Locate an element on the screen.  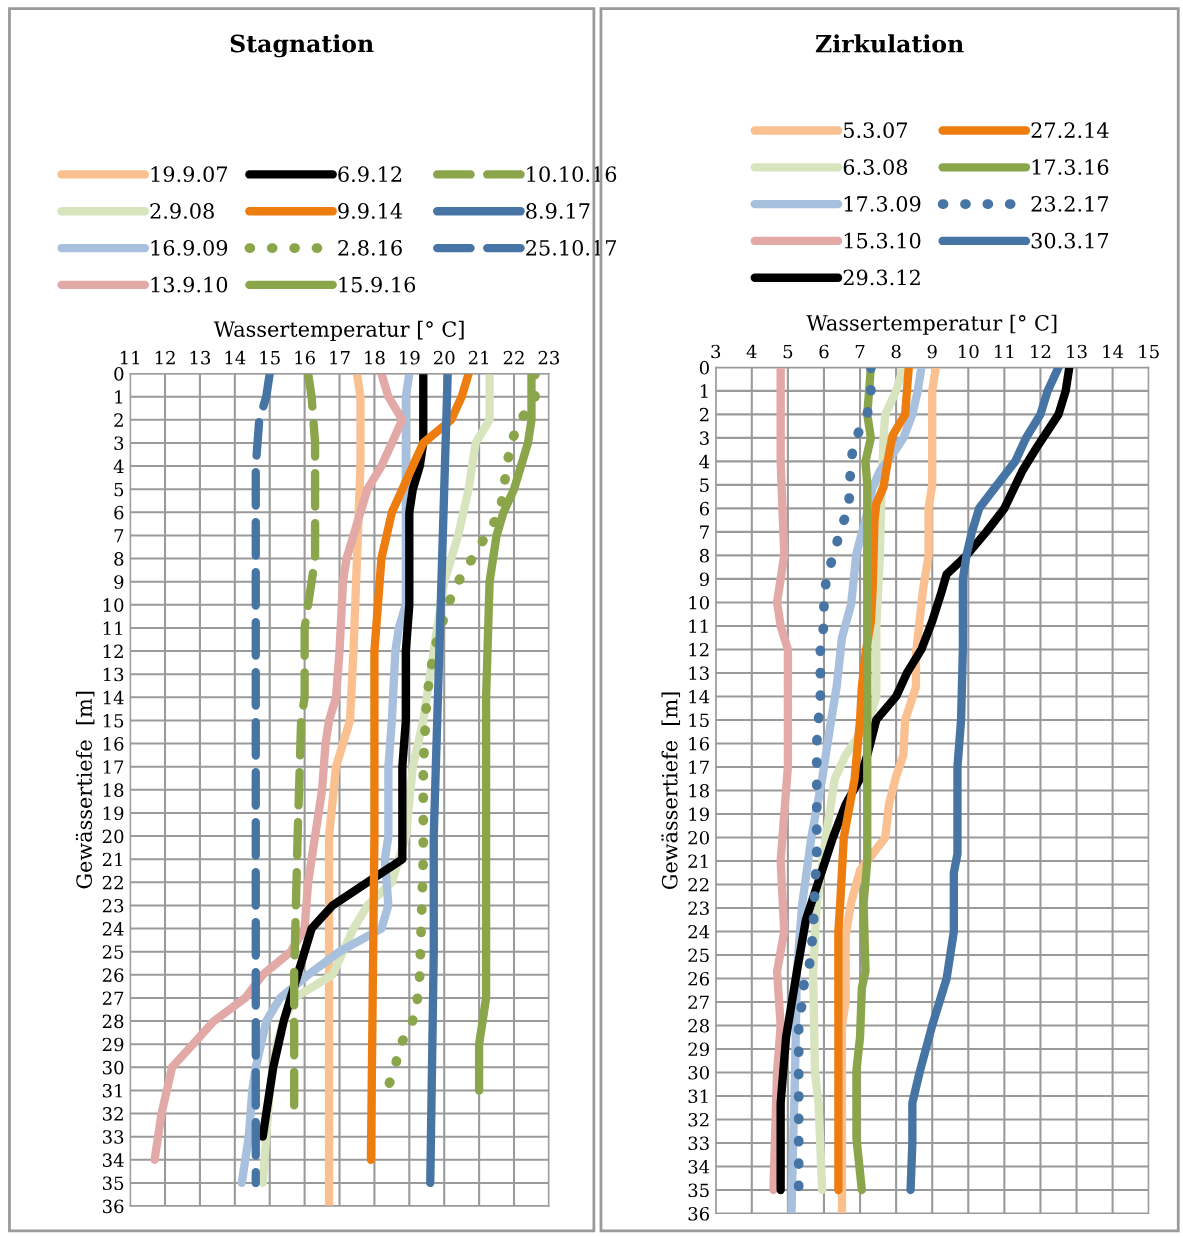
legend-label: 8.9.17 is located at coordinates (558, 211).